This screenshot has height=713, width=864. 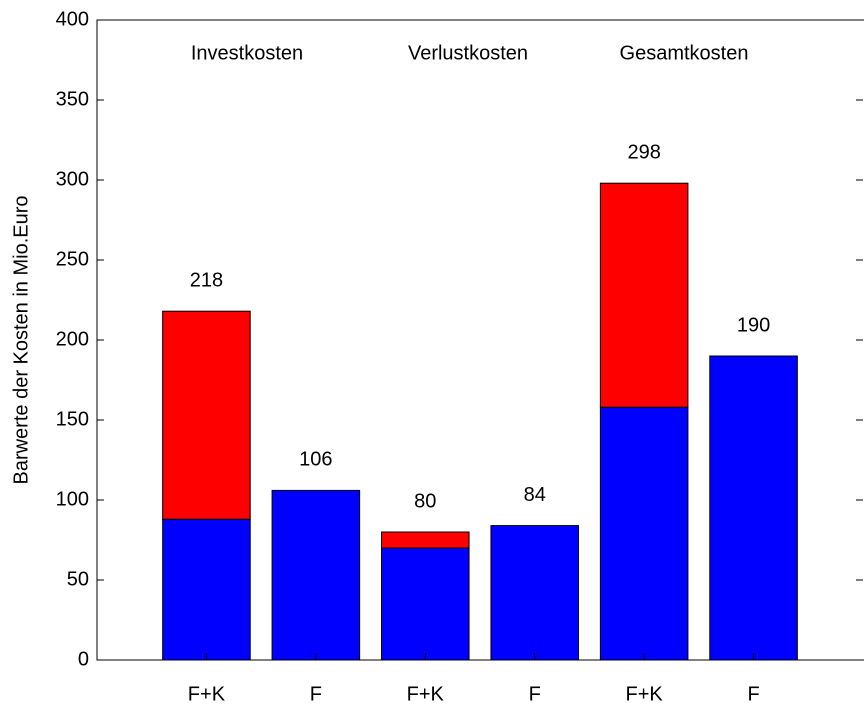 What do you see at coordinates (468, 53) in the screenshot?
I see `annotation: Verlustkosten` at bounding box center [468, 53].